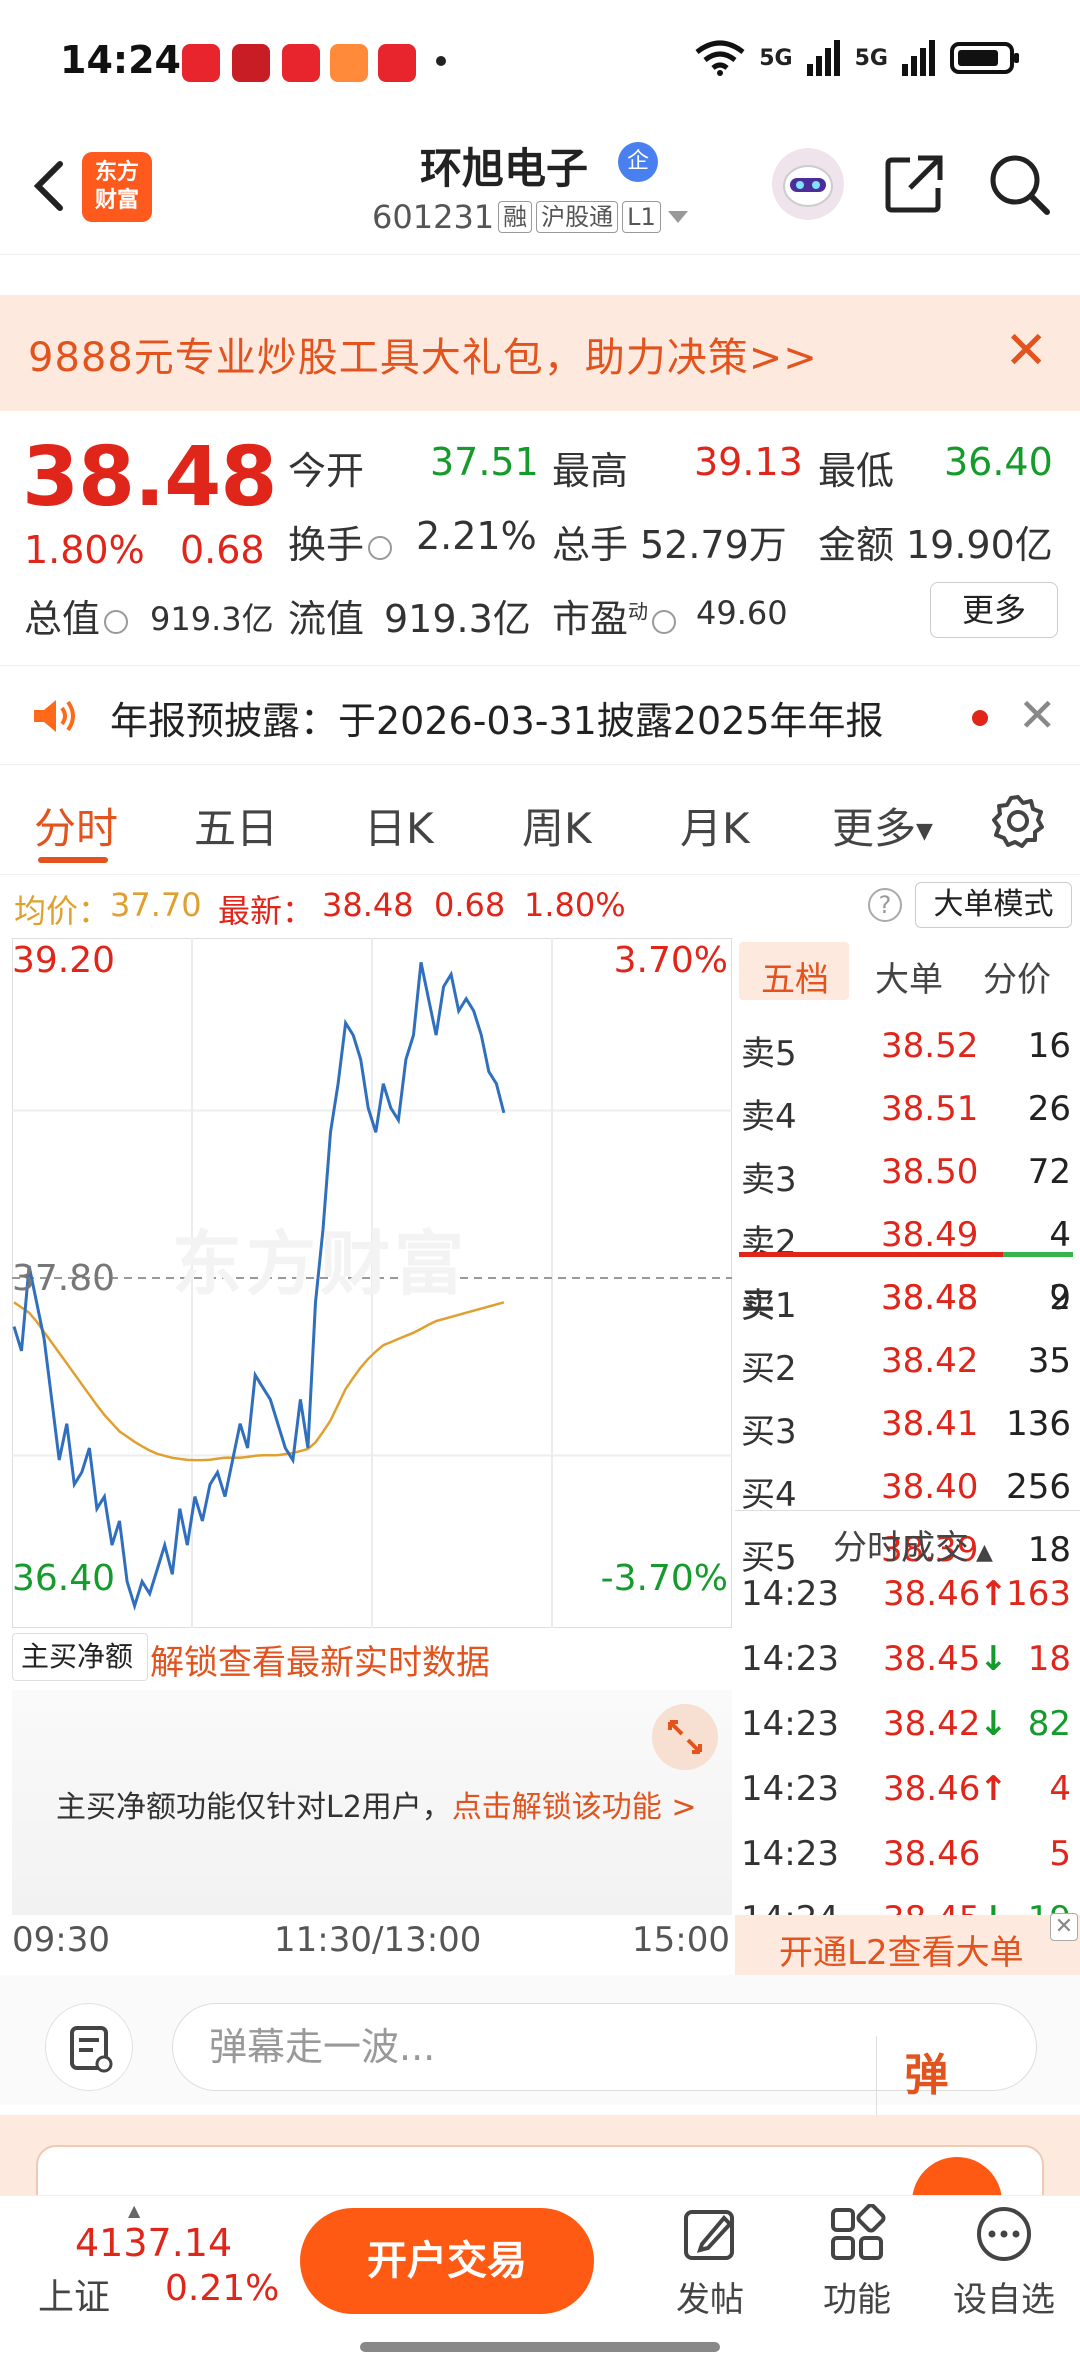  I want to click on wifi-icon, so click(720, 58).